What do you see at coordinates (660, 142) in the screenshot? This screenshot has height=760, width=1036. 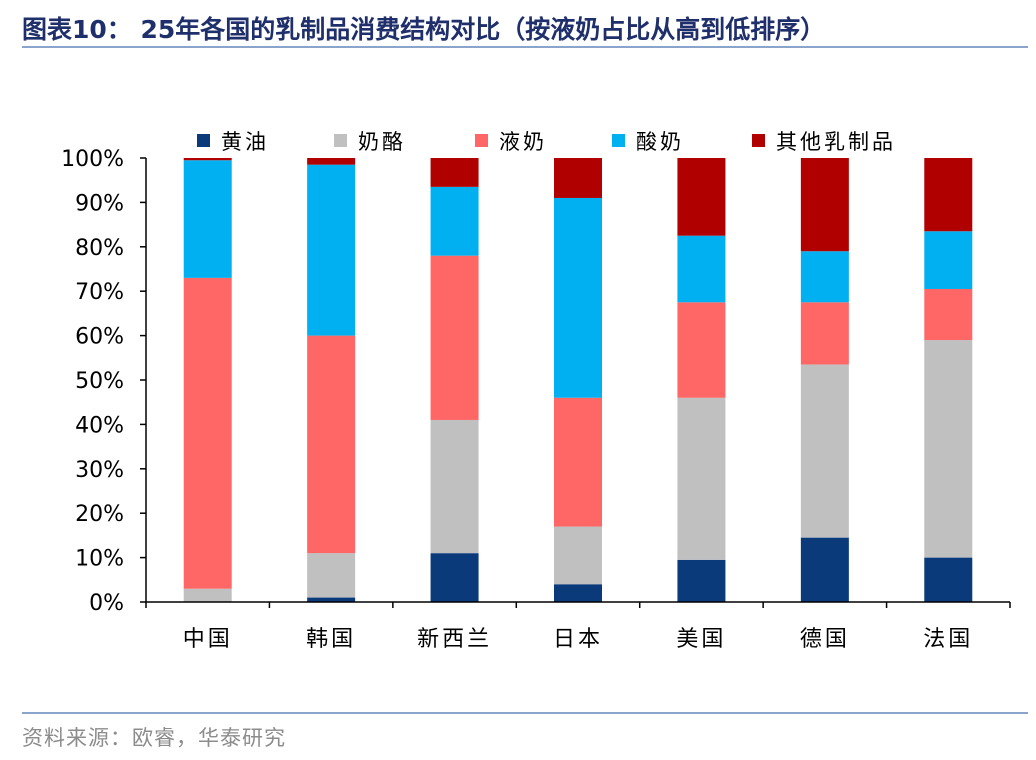 I see `legend-label-yogurt: 酸奶` at bounding box center [660, 142].